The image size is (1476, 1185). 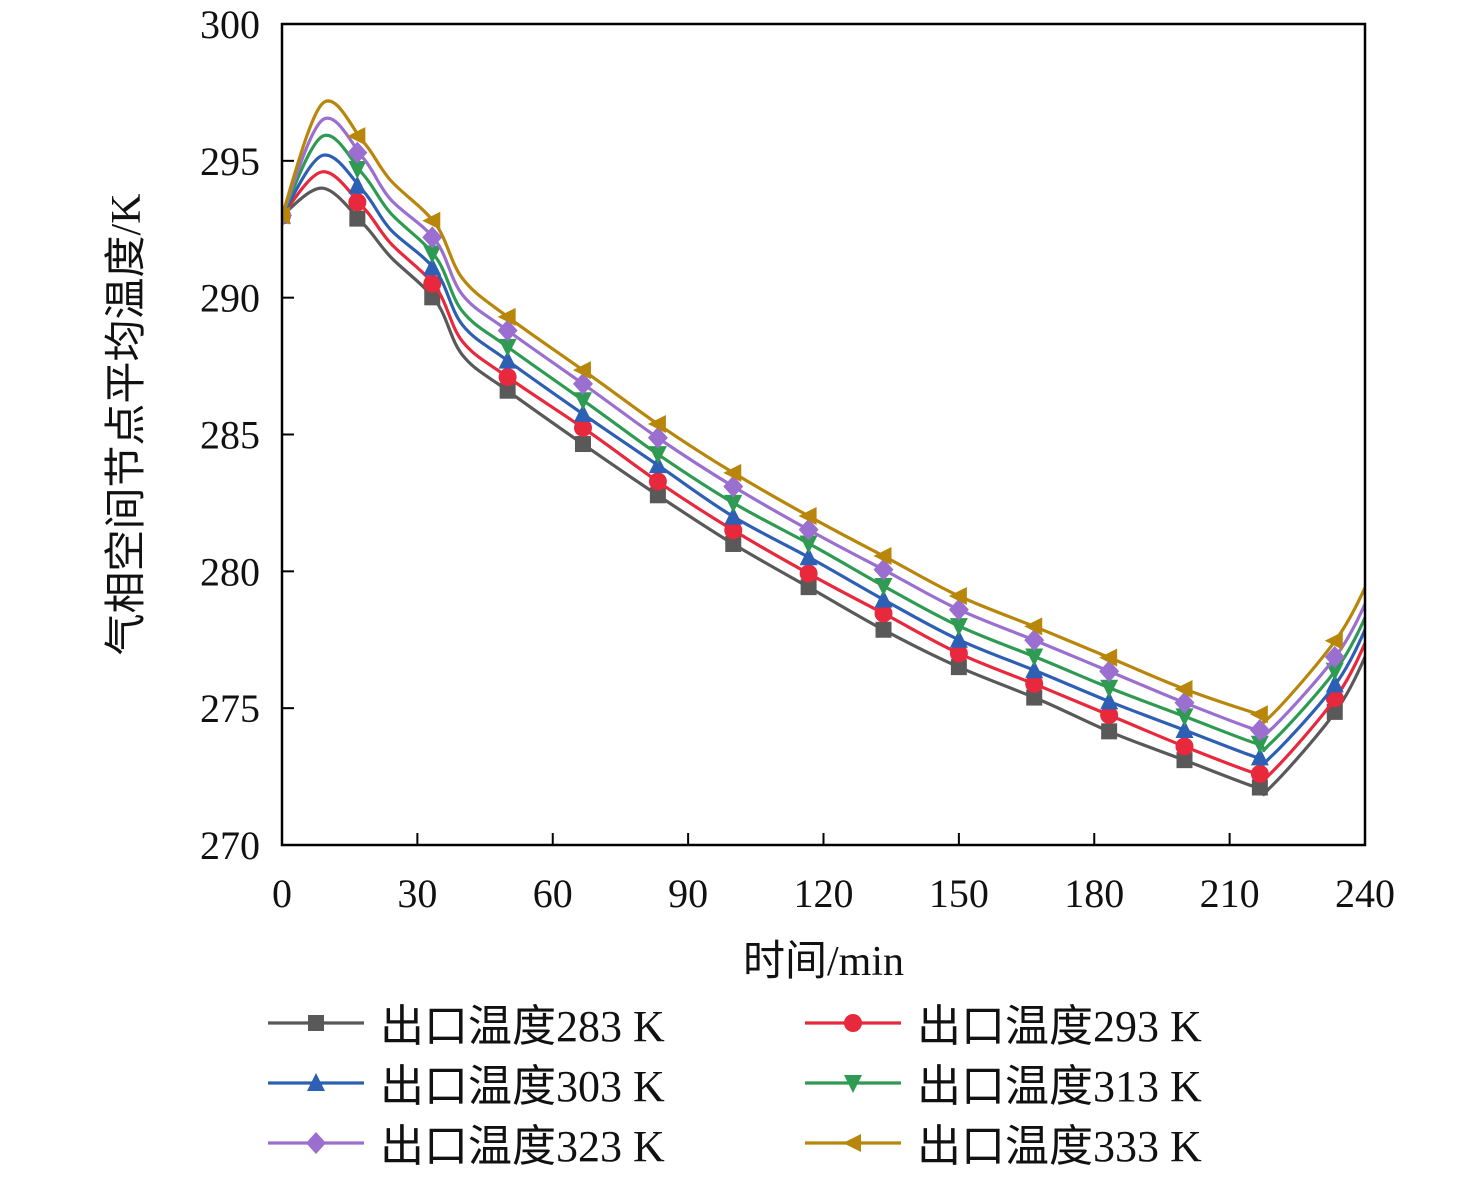 What do you see at coordinates (230, 161) in the screenshot?
I see `y-tick-label: 295` at bounding box center [230, 161].